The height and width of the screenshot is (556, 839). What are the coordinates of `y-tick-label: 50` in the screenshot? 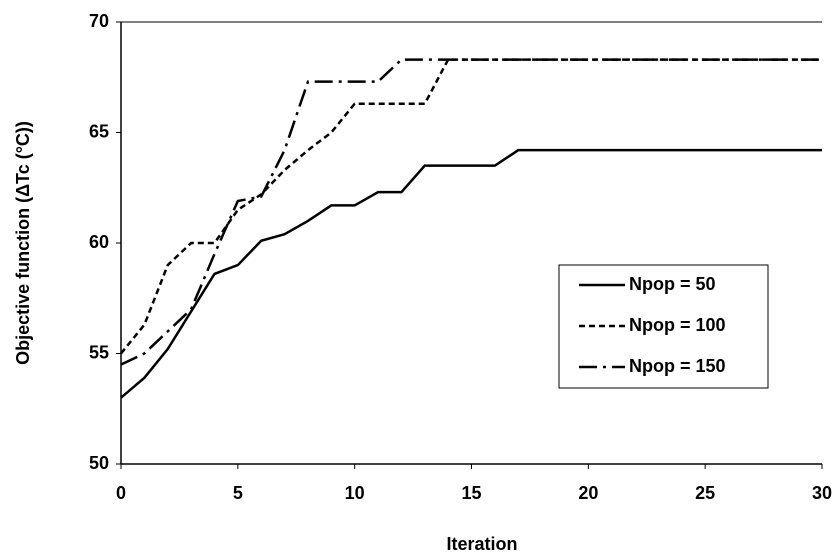 It's located at (99, 463).